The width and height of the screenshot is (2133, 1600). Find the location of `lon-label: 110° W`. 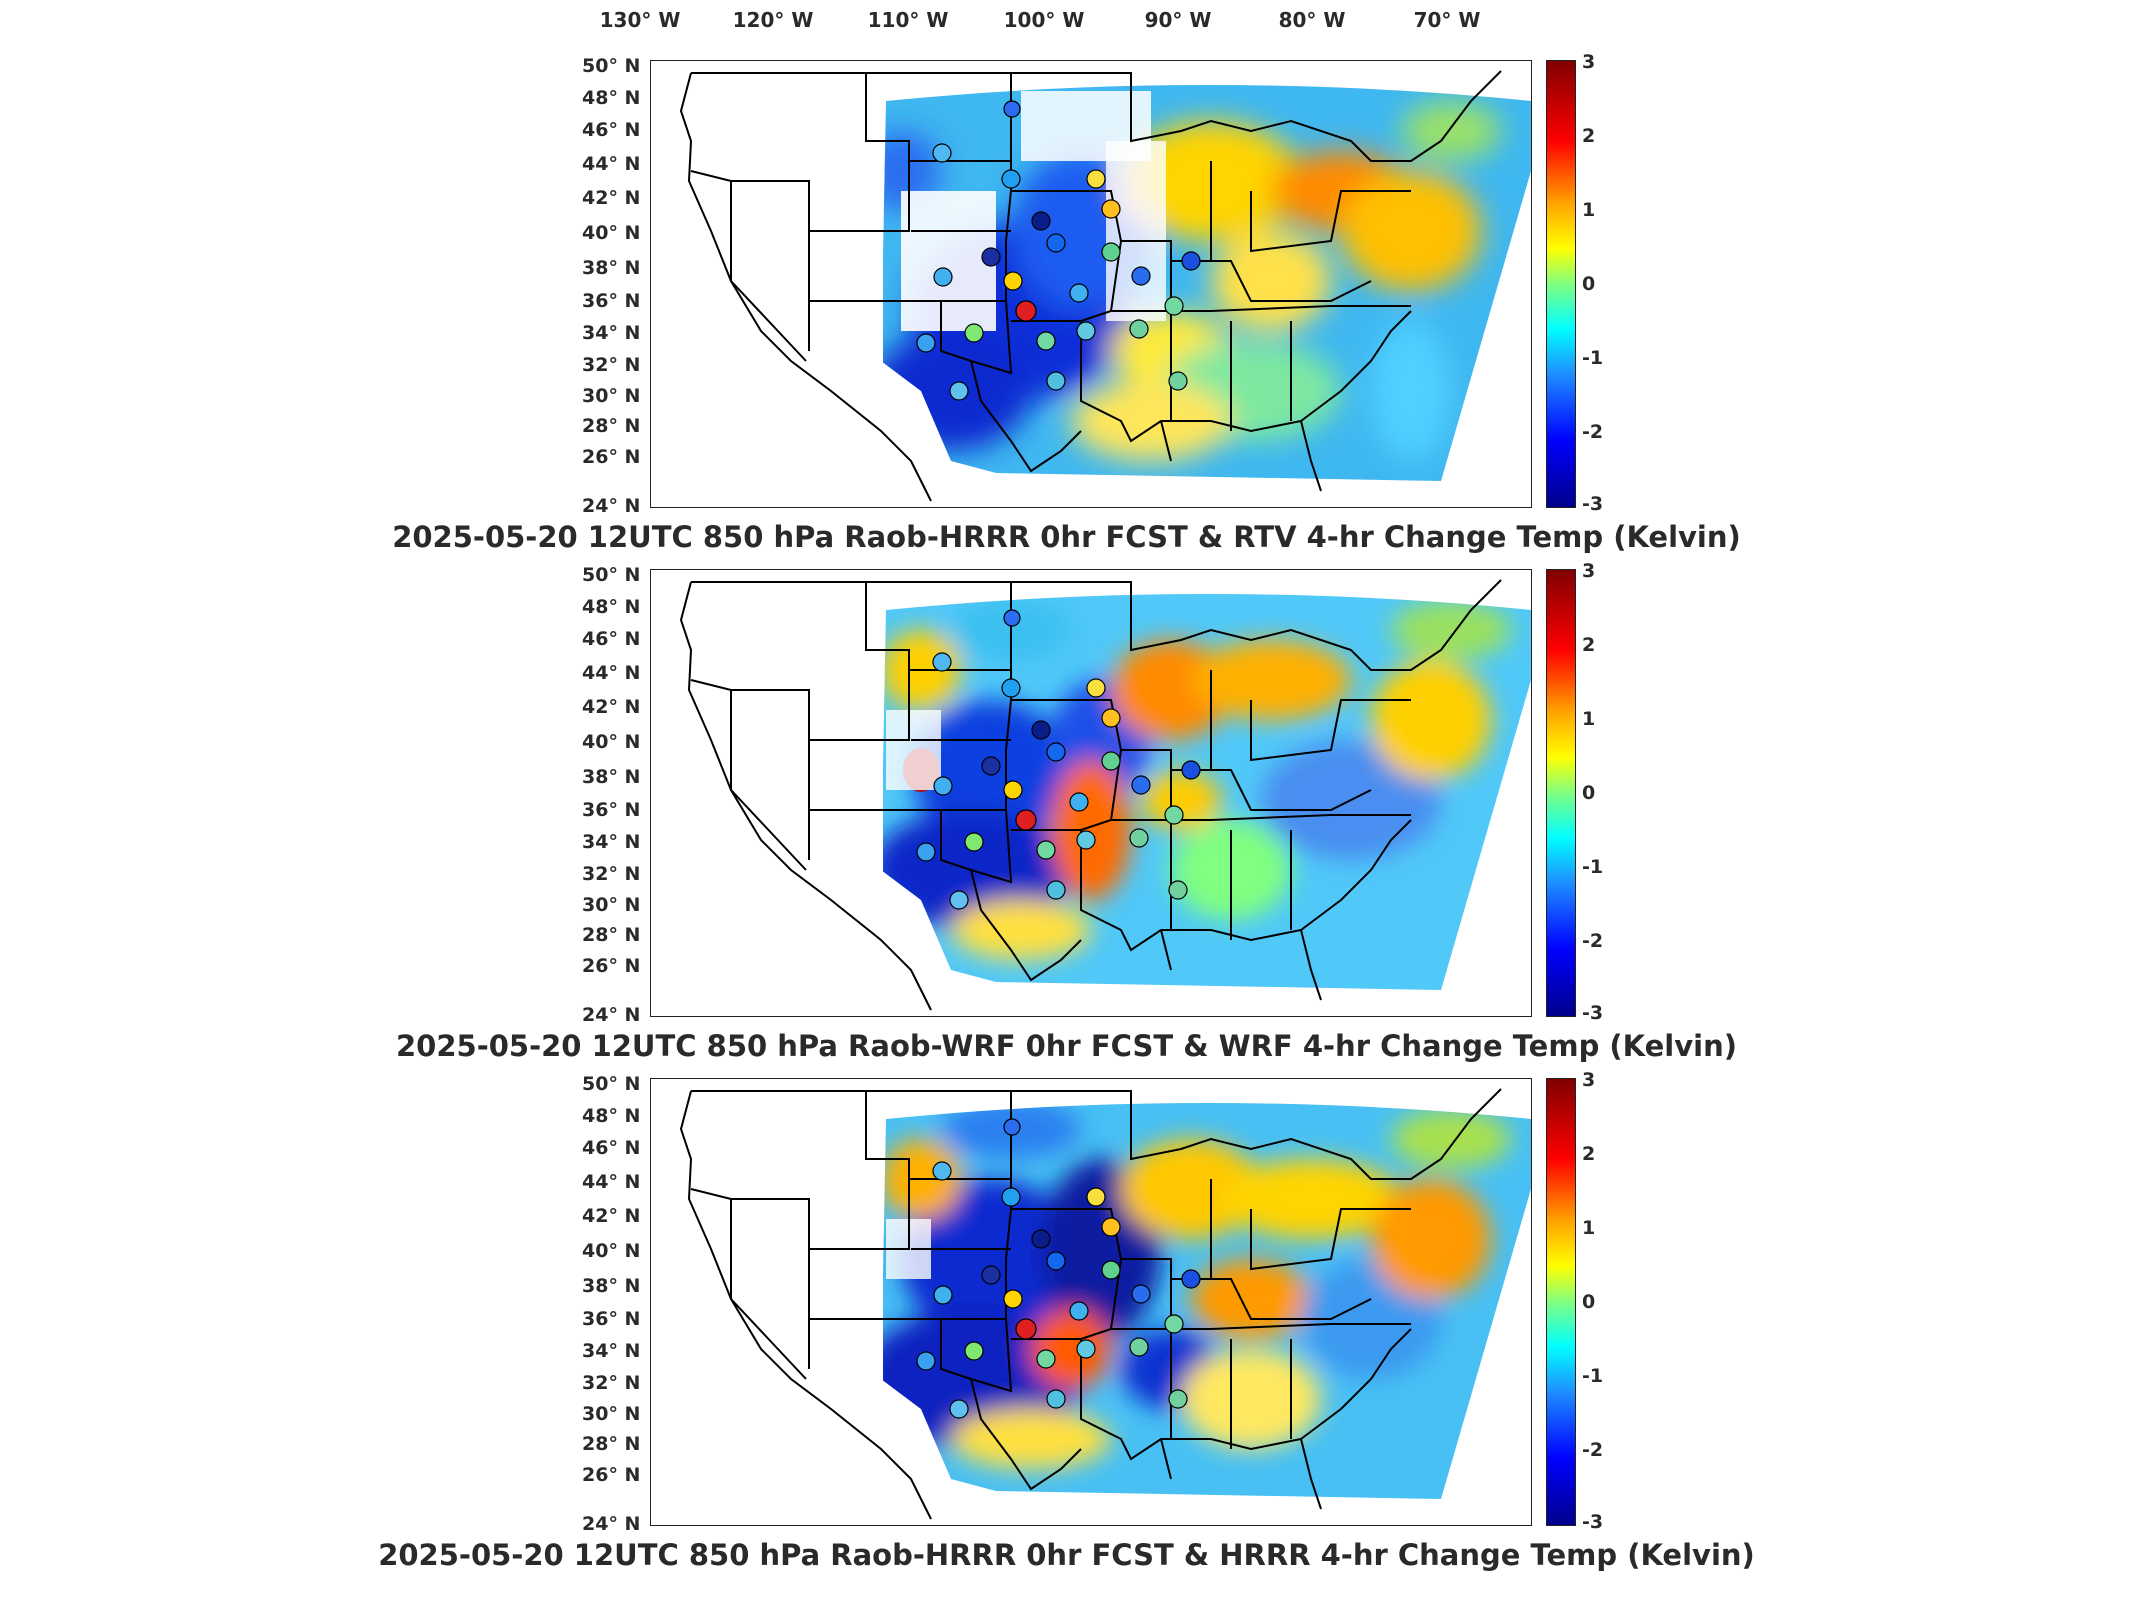

lon-label: 110° W is located at coordinates (908, 20).